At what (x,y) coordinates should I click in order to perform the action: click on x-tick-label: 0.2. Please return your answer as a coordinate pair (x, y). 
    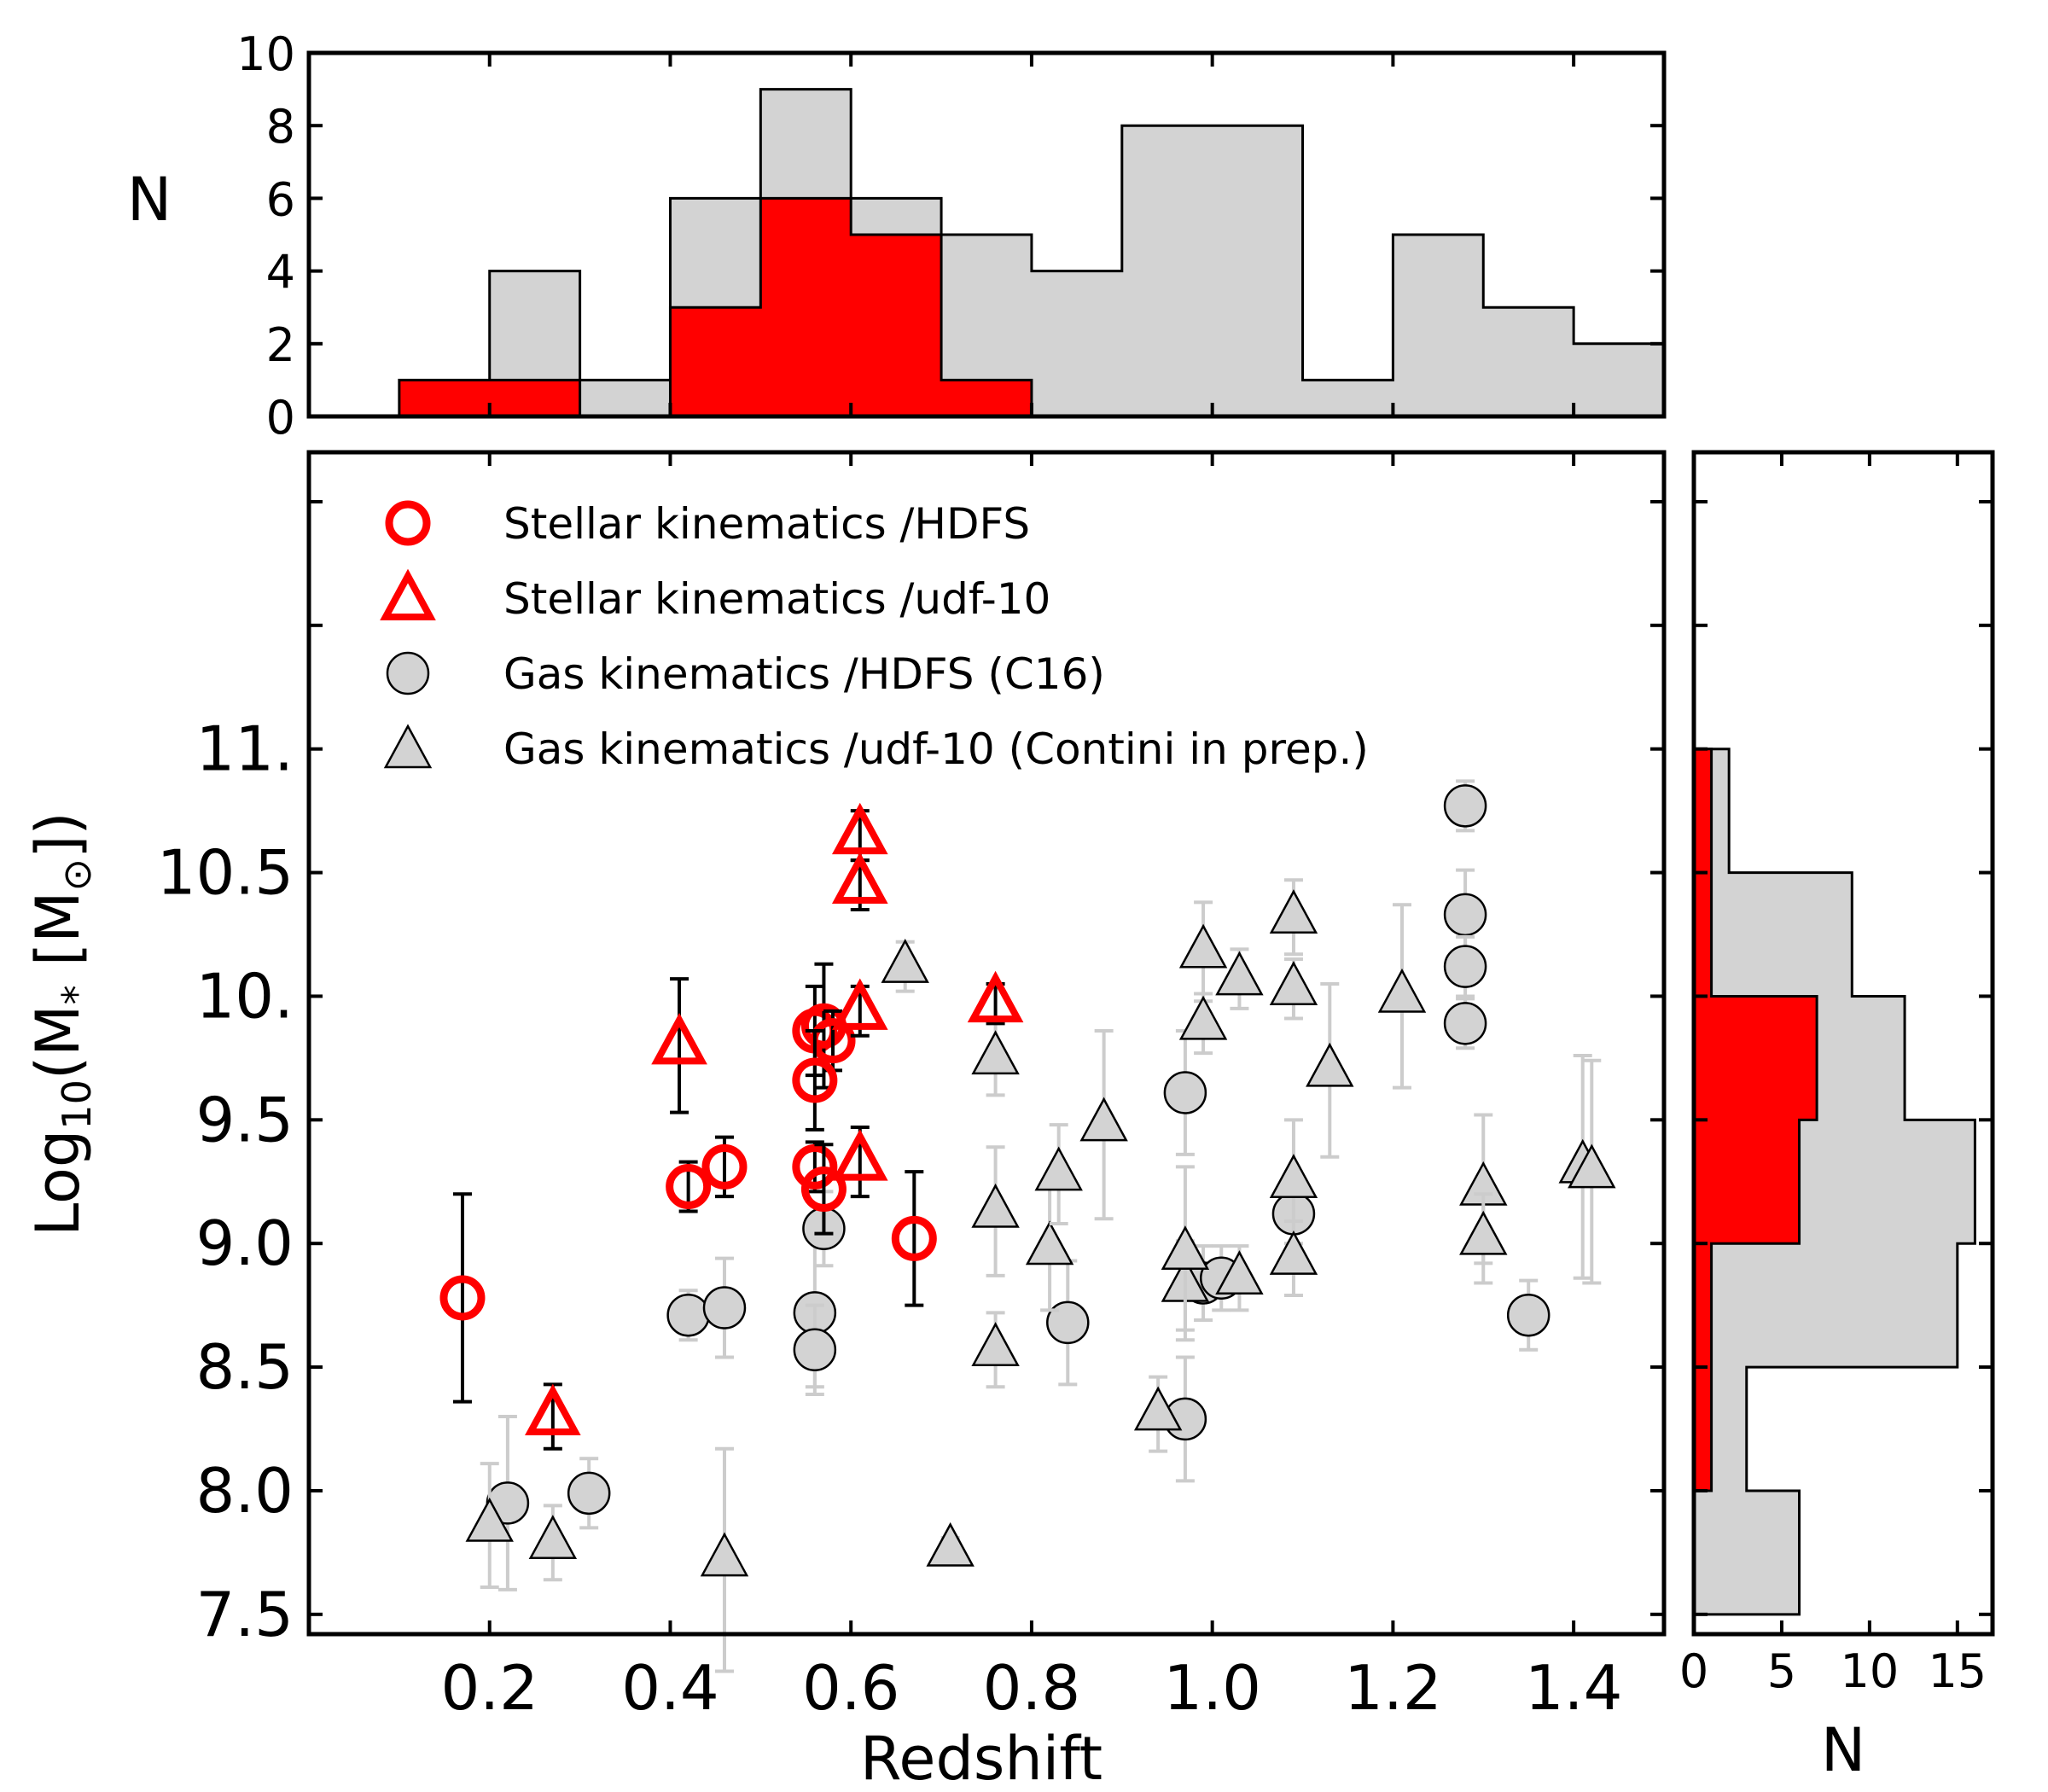
    Looking at the image, I should click on (489, 1688).